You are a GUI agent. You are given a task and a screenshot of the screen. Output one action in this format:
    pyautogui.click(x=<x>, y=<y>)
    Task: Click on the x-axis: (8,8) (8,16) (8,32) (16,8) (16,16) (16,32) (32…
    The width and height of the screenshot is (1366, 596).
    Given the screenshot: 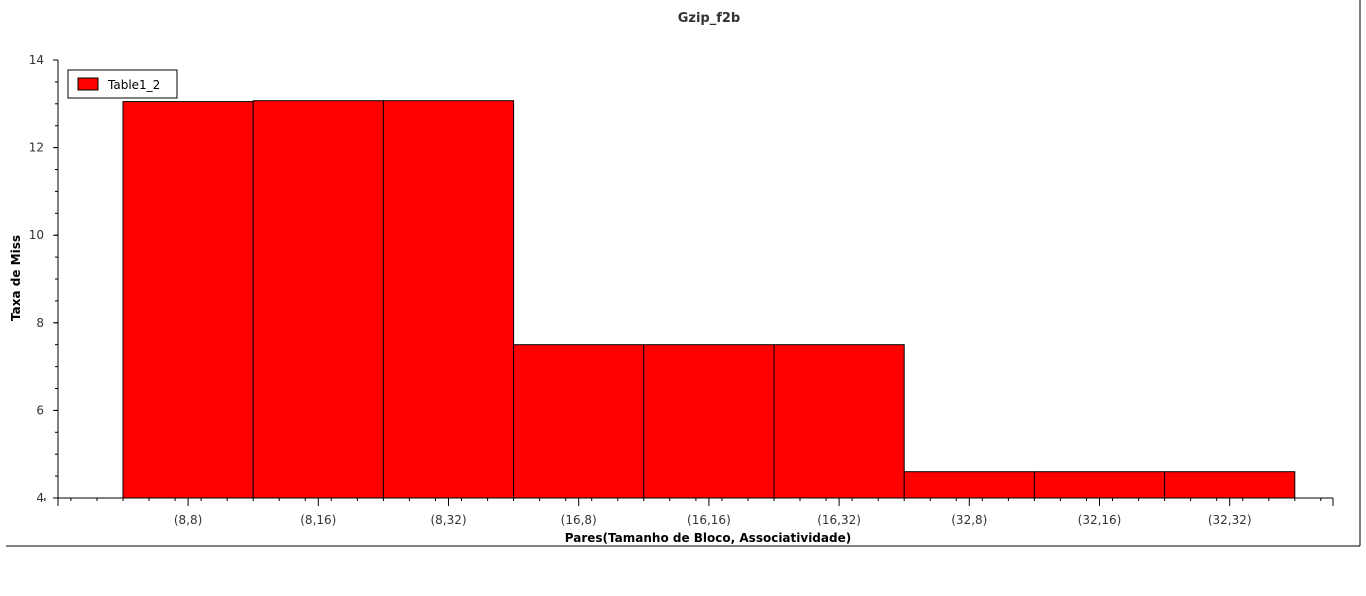 What is the action you would take?
    pyautogui.click(x=689, y=512)
    